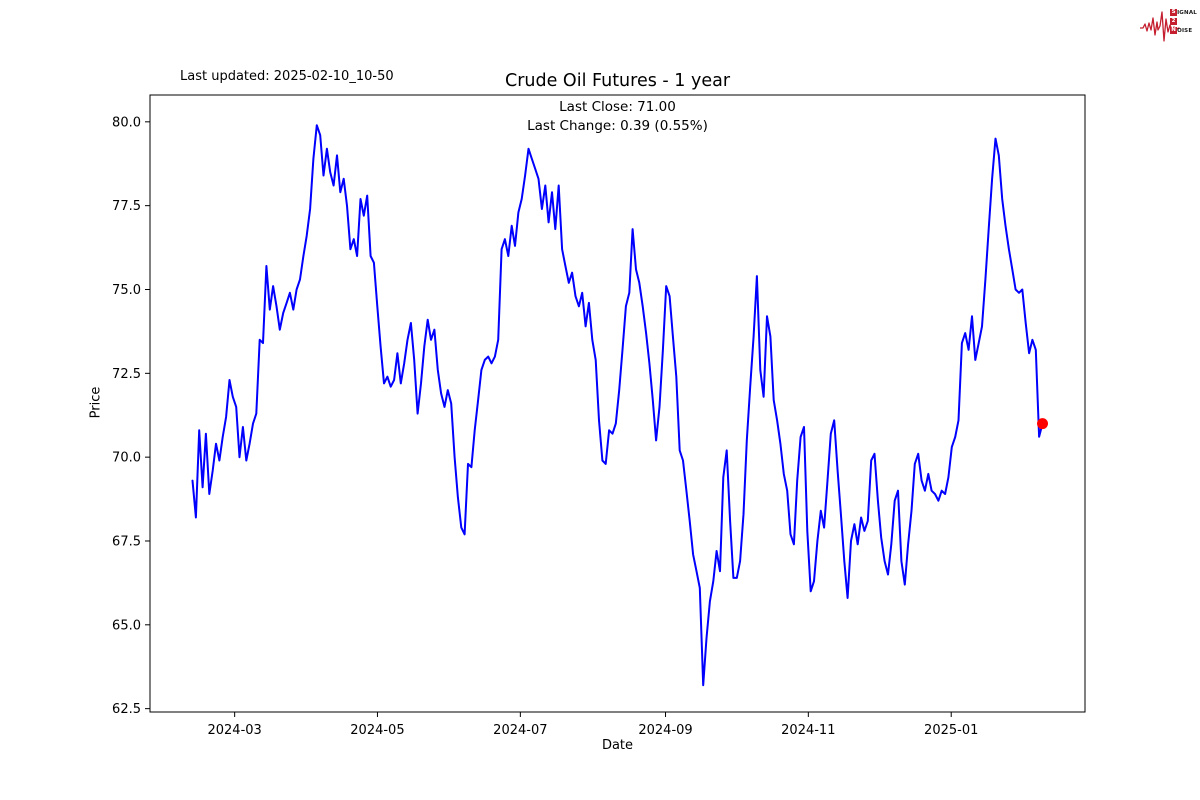 This screenshot has width=1200, height=800. I want to click on x-tick-label: 2024-03, so click(234, 730).